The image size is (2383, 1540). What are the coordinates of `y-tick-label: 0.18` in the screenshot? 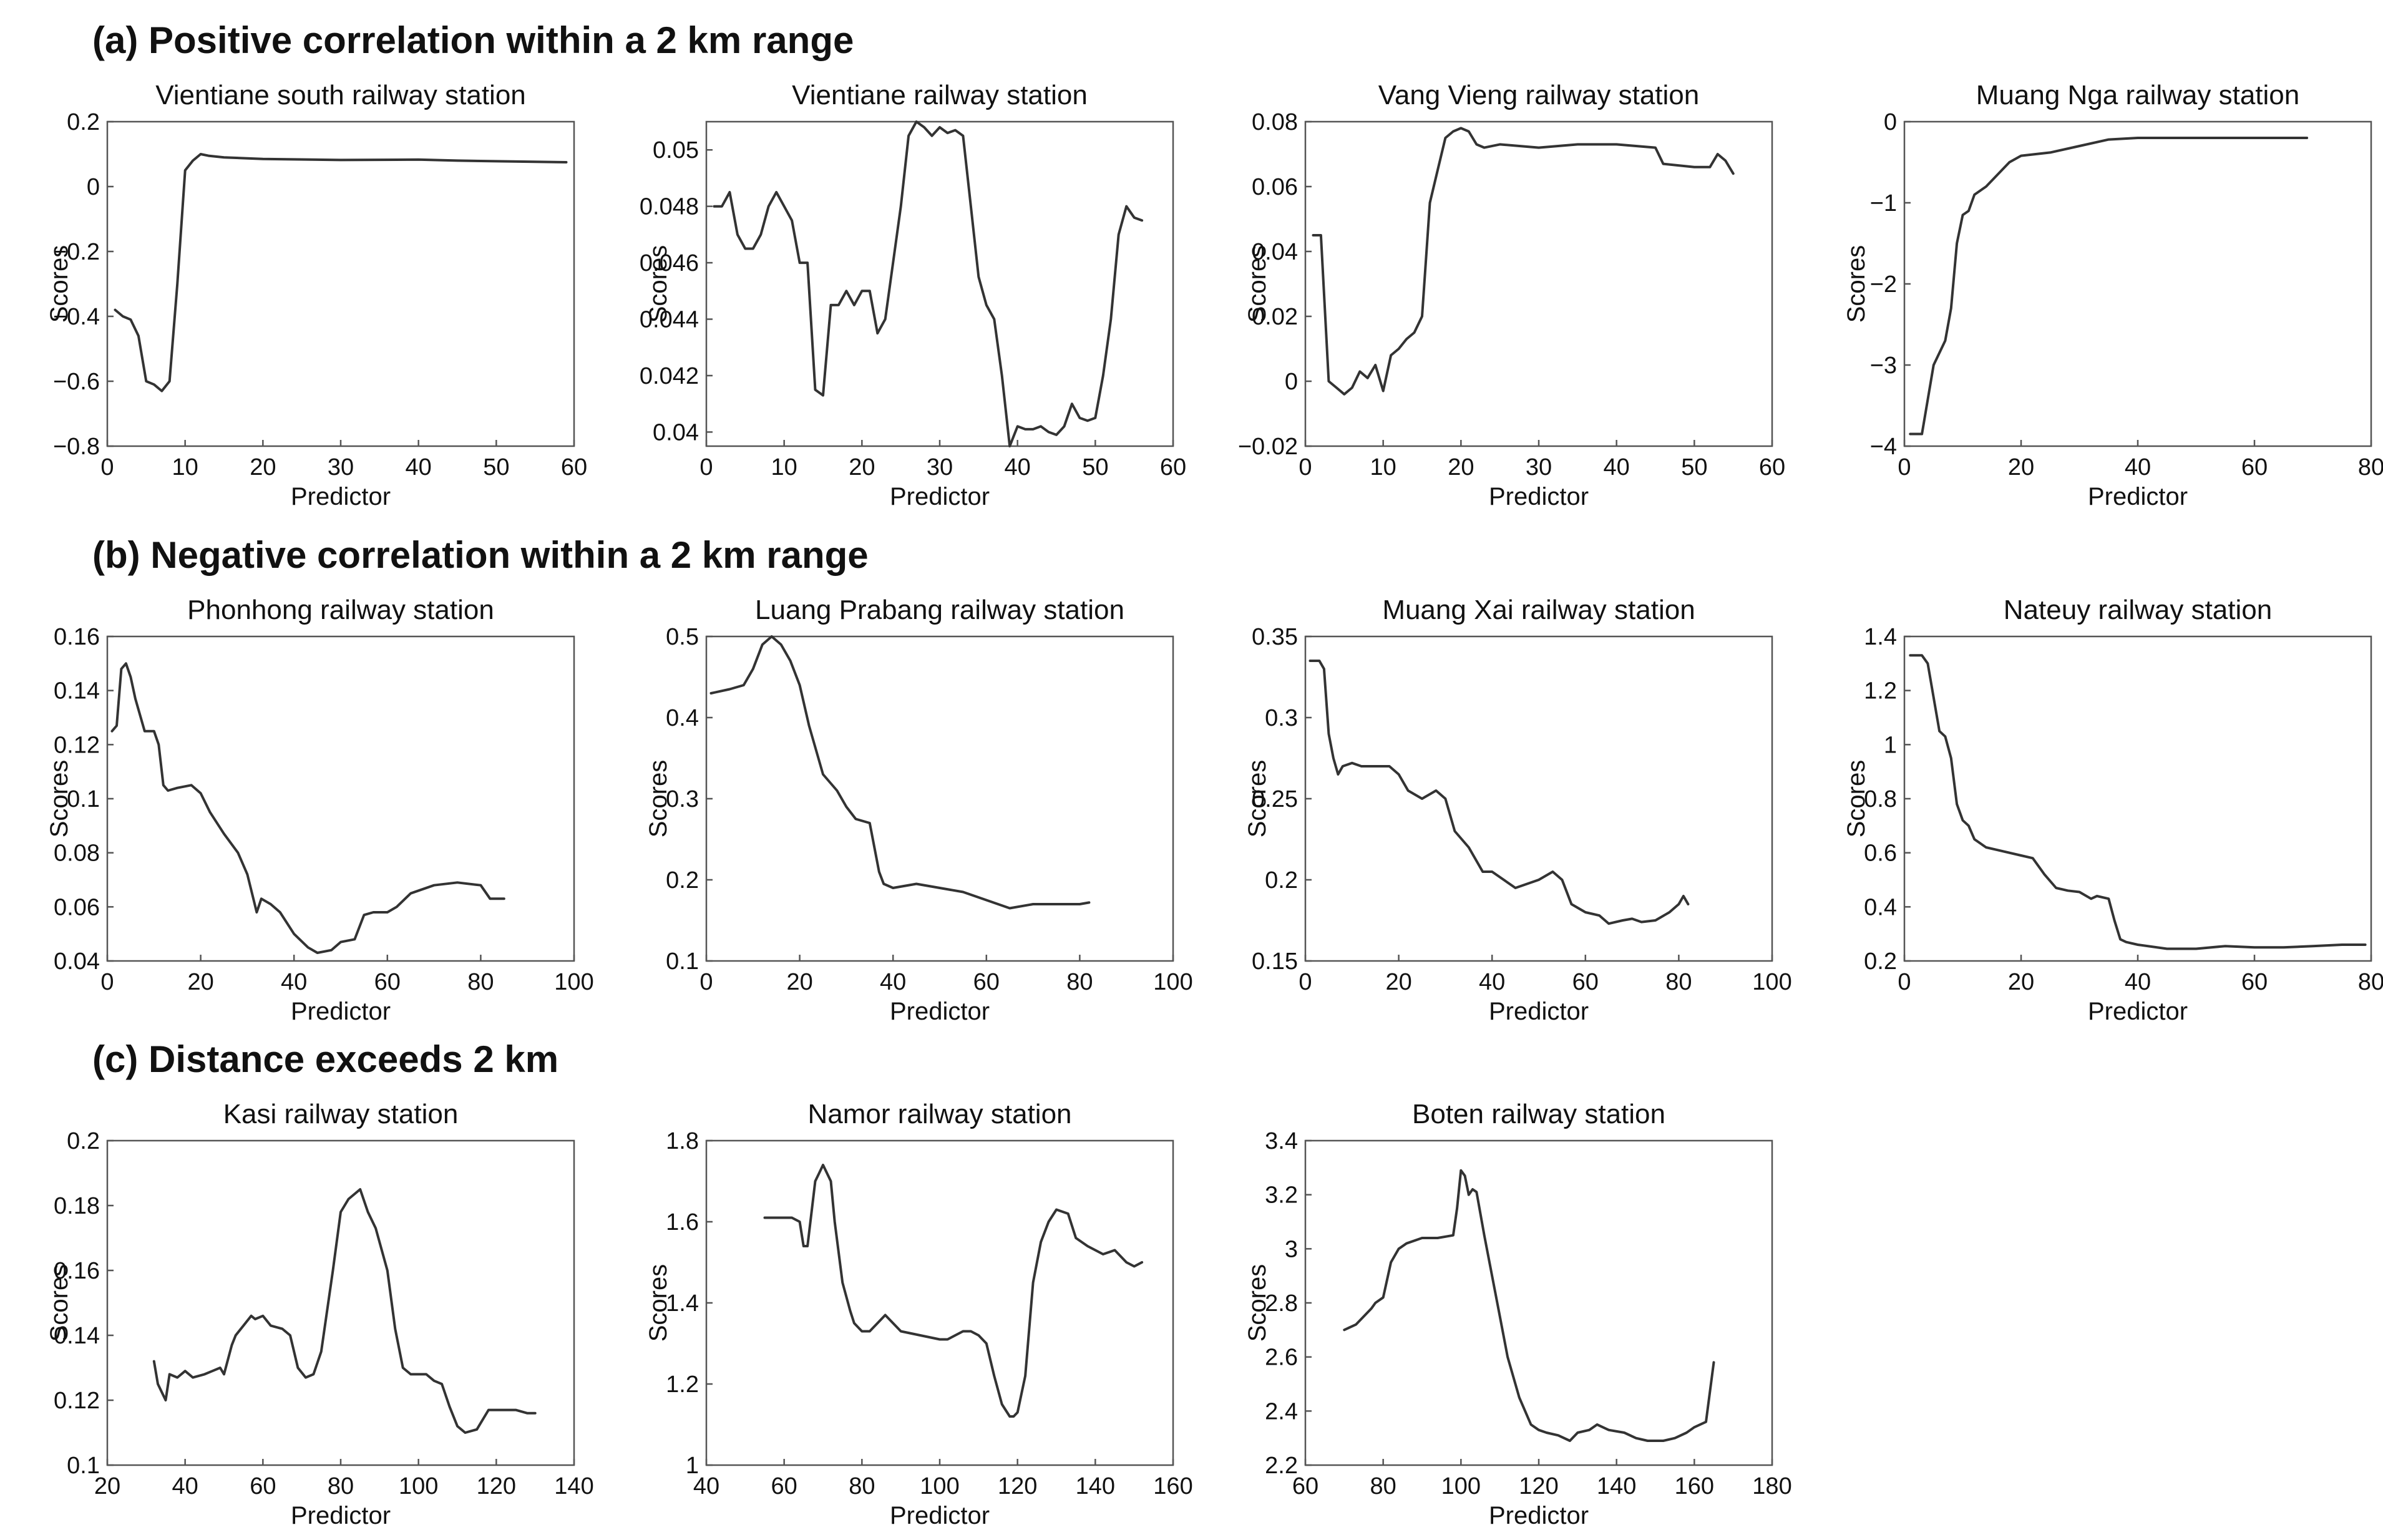 It's located at (77, 1206).